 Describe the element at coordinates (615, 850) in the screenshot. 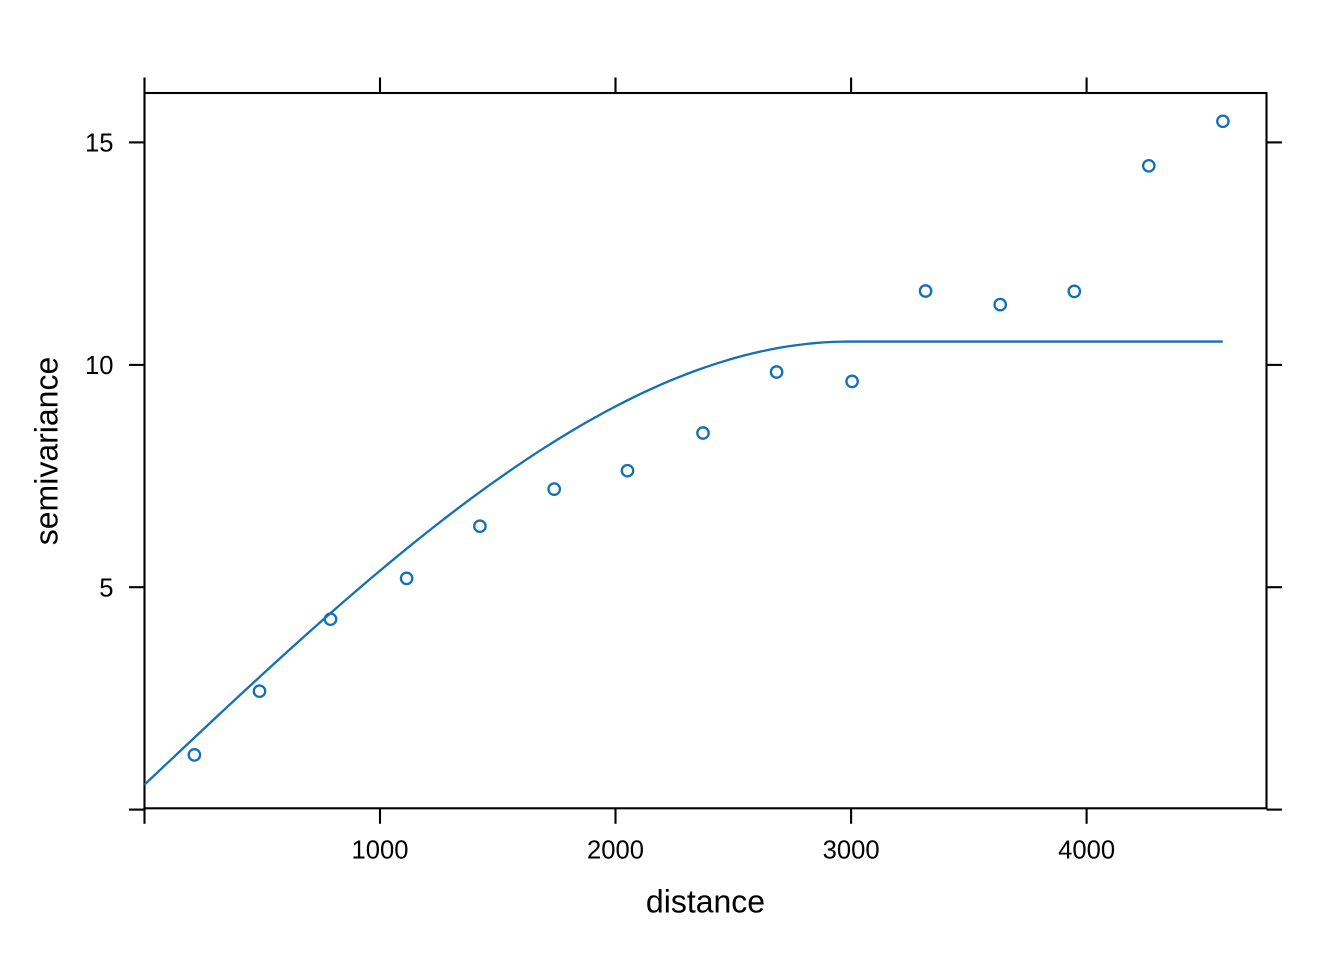

I see `svg-text: 2000` at that location.